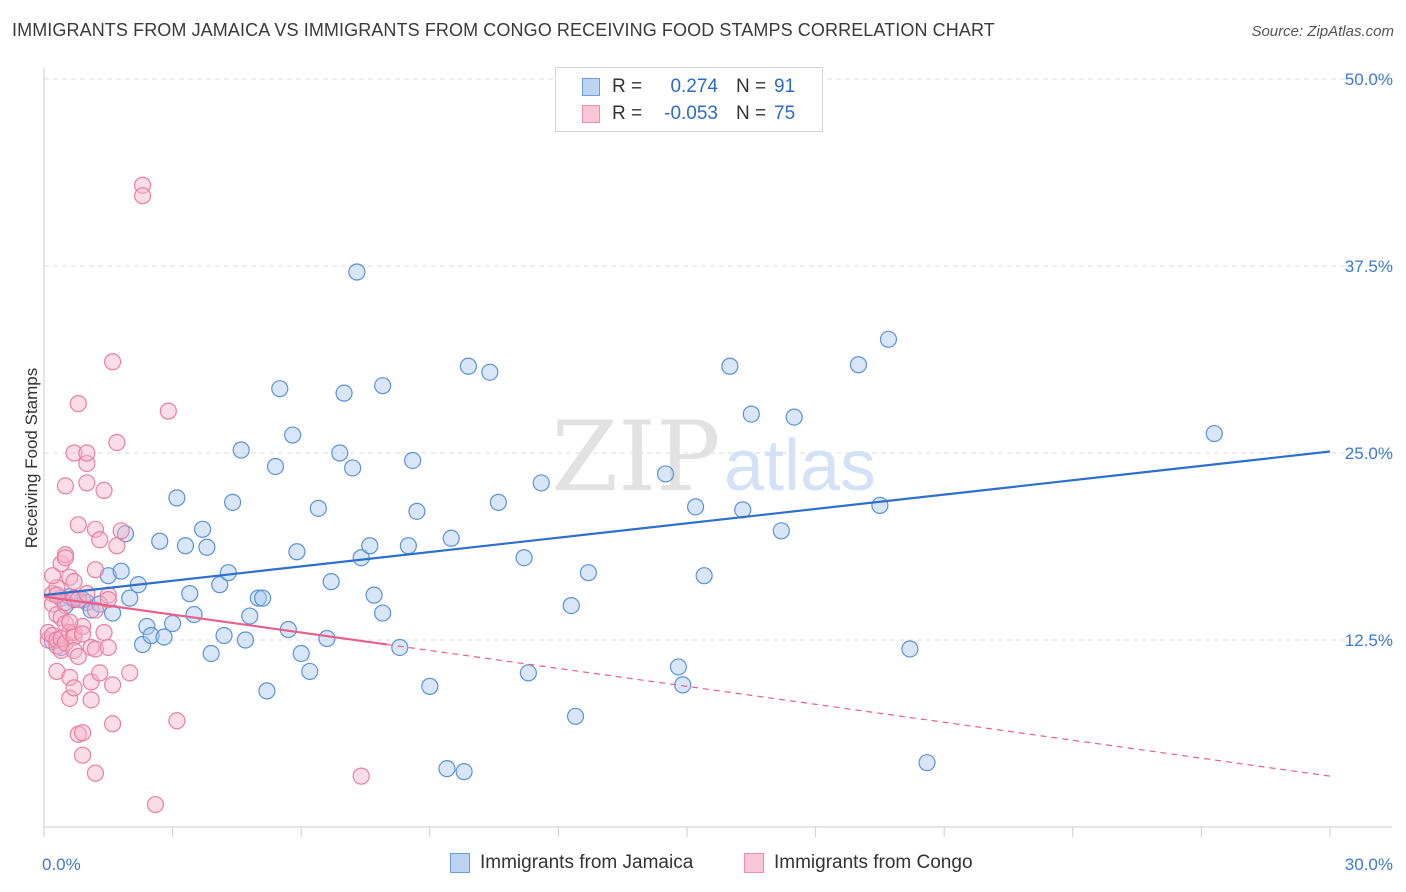 The height and width of the screenshot is (892, 1406). What do you see at coordinates (785, 86) in the screenshot?
I see `n-value: 91` at bounding box center [785, 86].